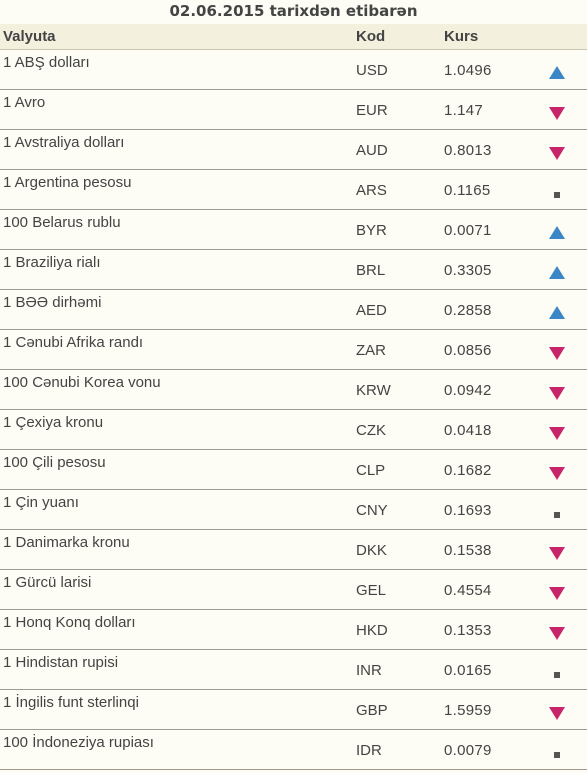 This screenshot has height=773, width=587. What do you see at coordinates (293, 750) in the screenshot?
I see `table-row: 100 İndoneziya rupiası IDR 0.0079` at bounding box center [293, 750].